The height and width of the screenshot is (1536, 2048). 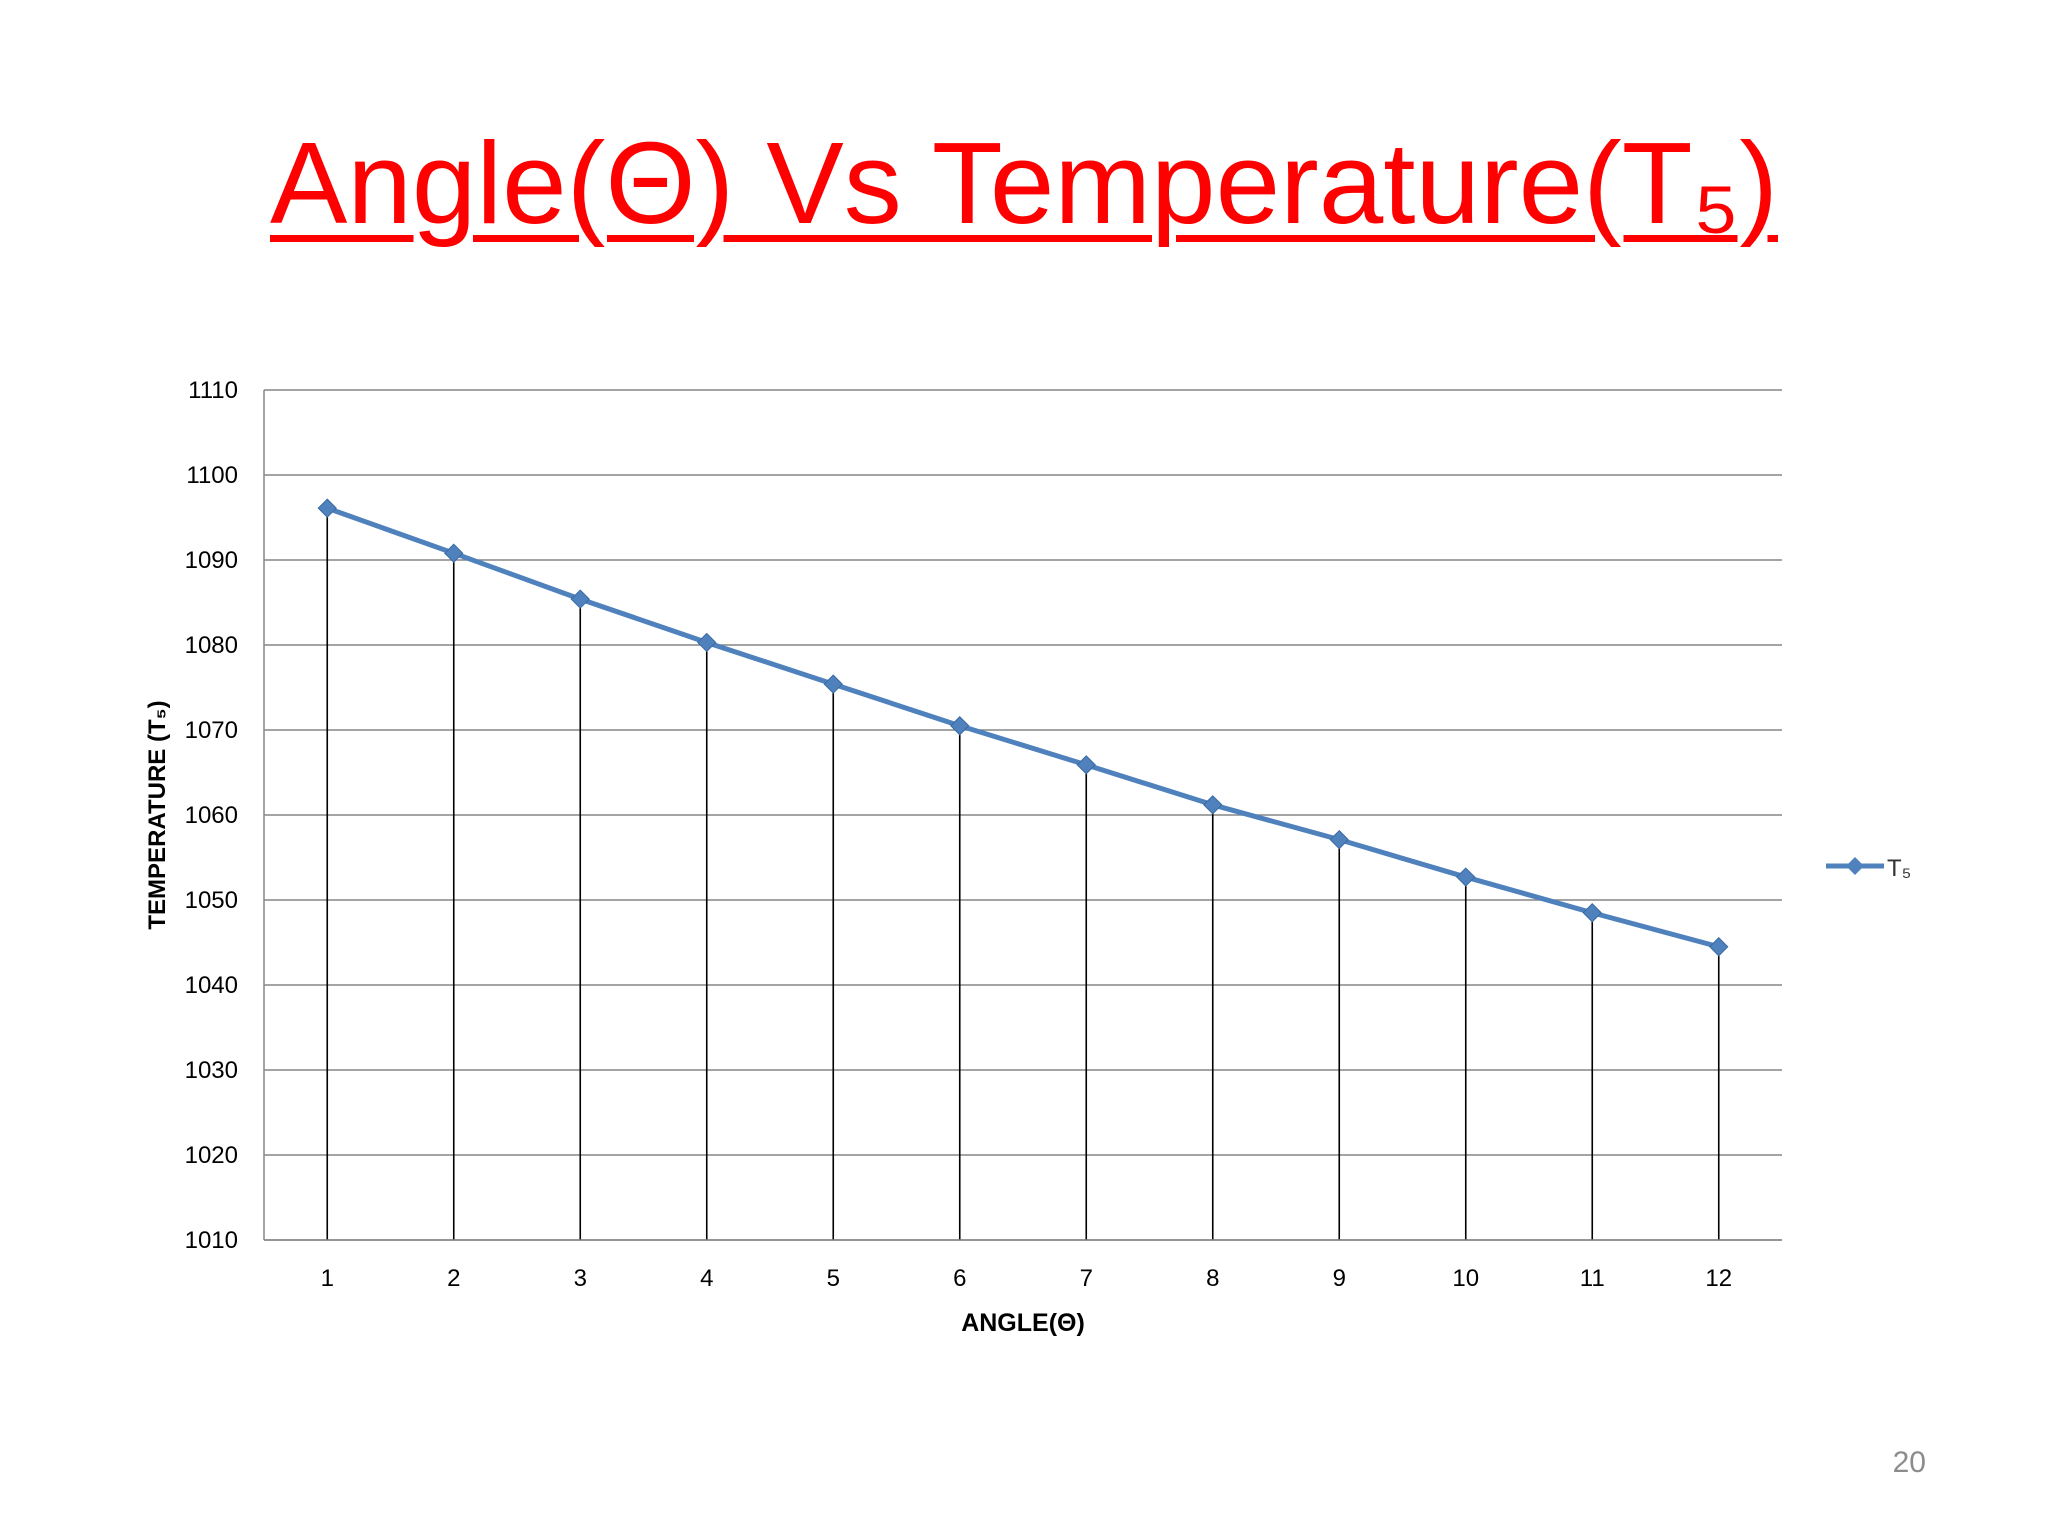 What do you see at coordinates (1465, 1278) in the screenshot?
I see `x-tick-label: 10` at bounding box center [1465, 1278].